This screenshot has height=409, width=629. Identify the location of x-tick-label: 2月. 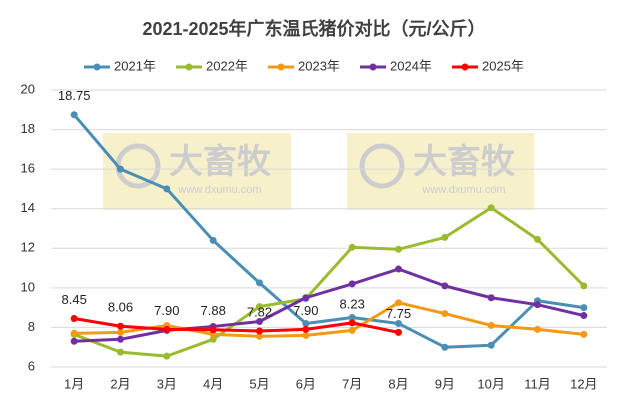
(120, 383).